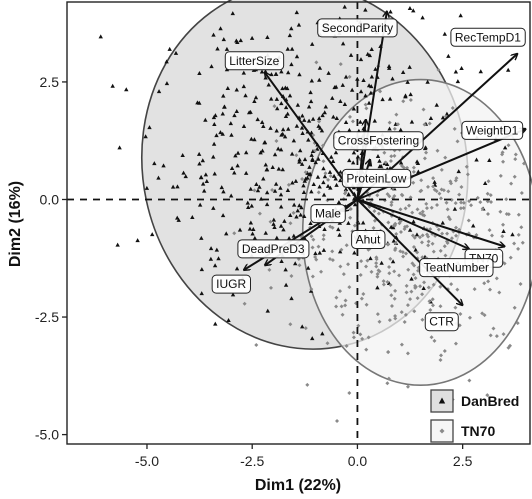  I want to click on legend-label-danbred: DanBred, so click(490, 401).